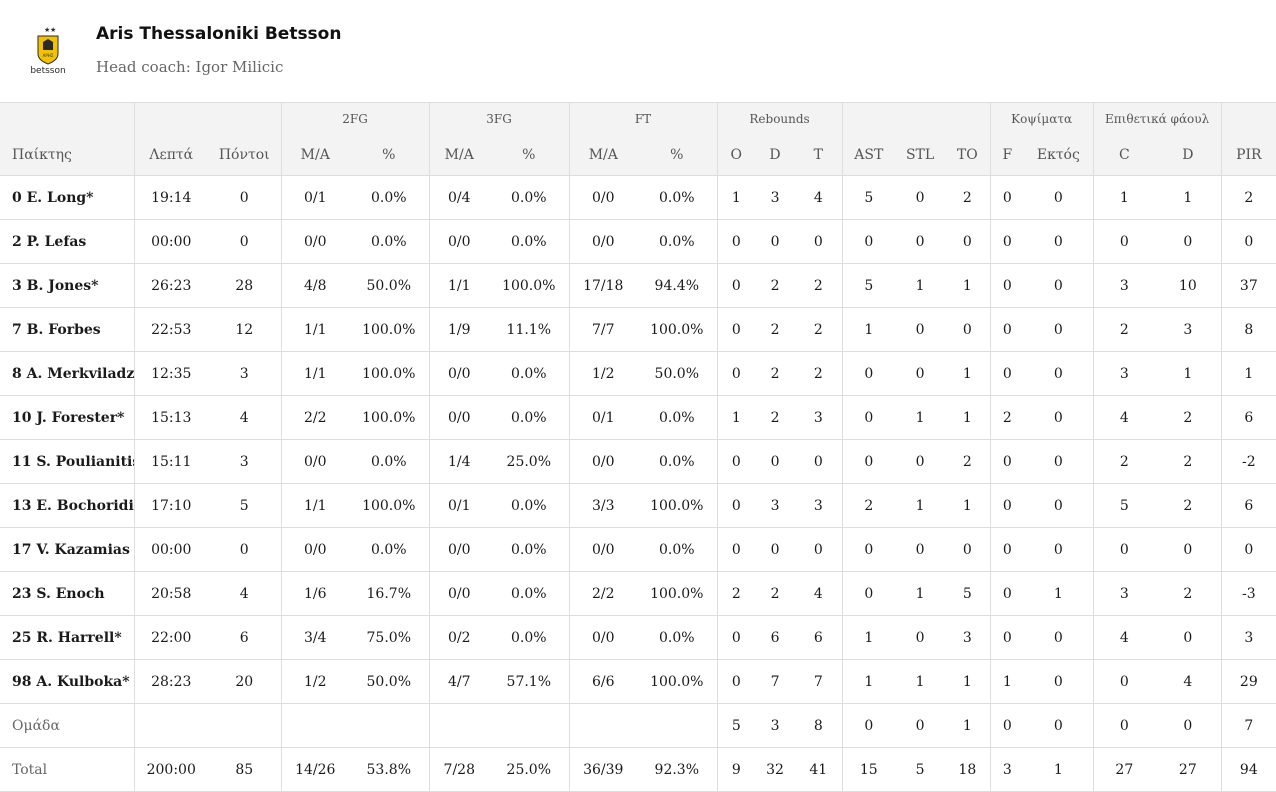 The image size is (1276, 792). I want to click on player-name: 25 R. Harrell*, so click(67, 637).